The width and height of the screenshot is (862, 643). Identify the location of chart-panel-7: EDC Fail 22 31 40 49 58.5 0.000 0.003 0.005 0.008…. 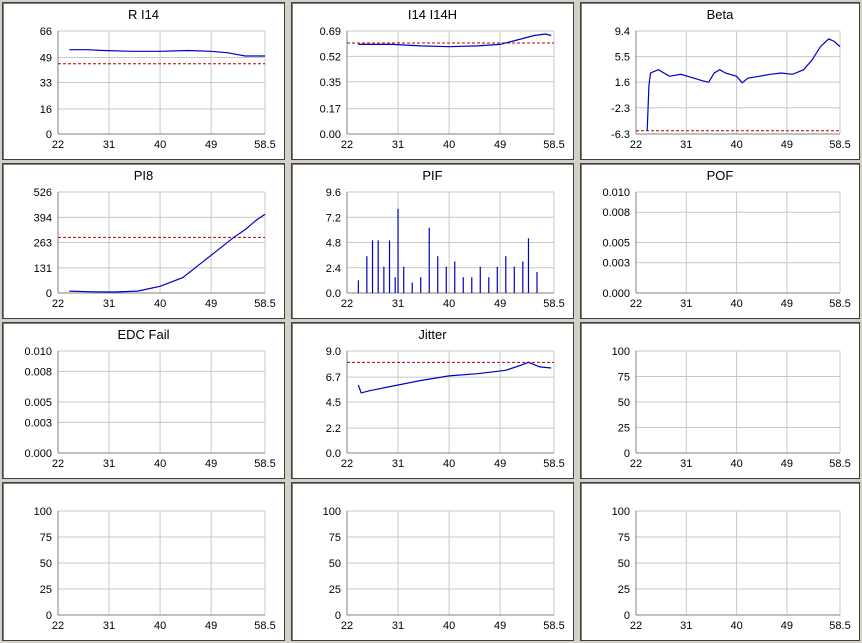
(143, 400).